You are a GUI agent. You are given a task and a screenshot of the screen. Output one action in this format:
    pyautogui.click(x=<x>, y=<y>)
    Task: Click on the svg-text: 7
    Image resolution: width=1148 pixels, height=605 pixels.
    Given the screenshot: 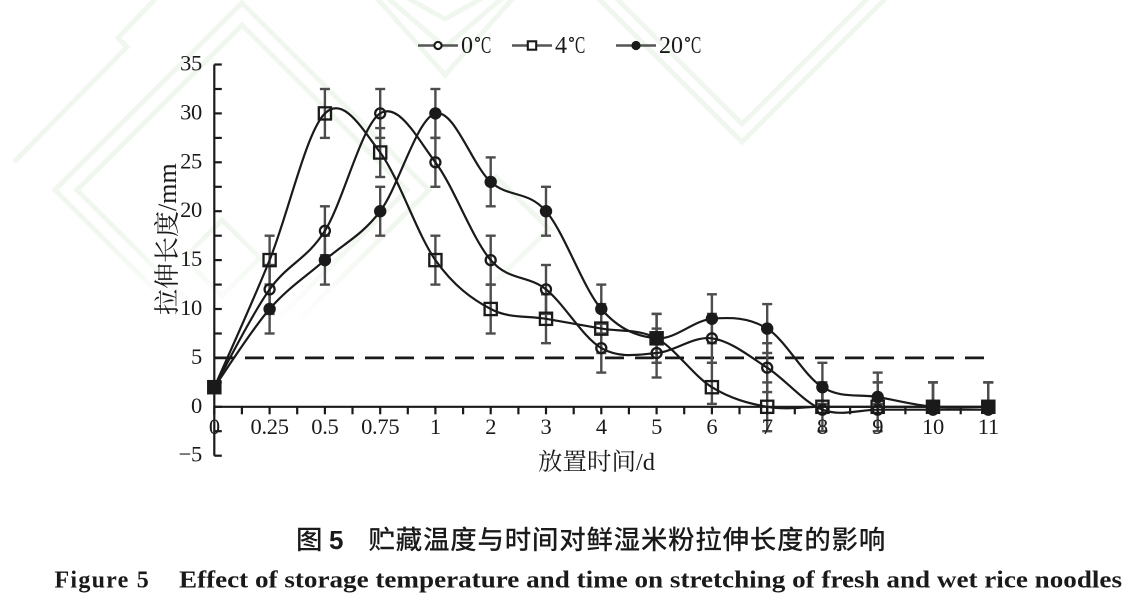 What is the action you would take?
    pyautogui.click(x=767, y=426)
    